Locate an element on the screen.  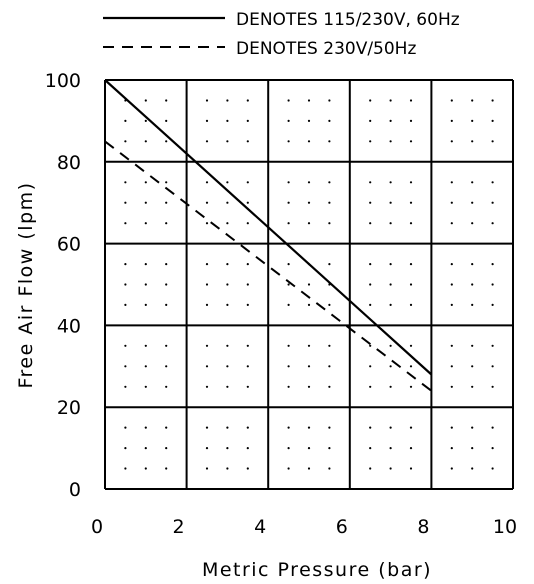
x-tick-labels: 0 2 4 6 8 10 is located at coordinates (304, 527).